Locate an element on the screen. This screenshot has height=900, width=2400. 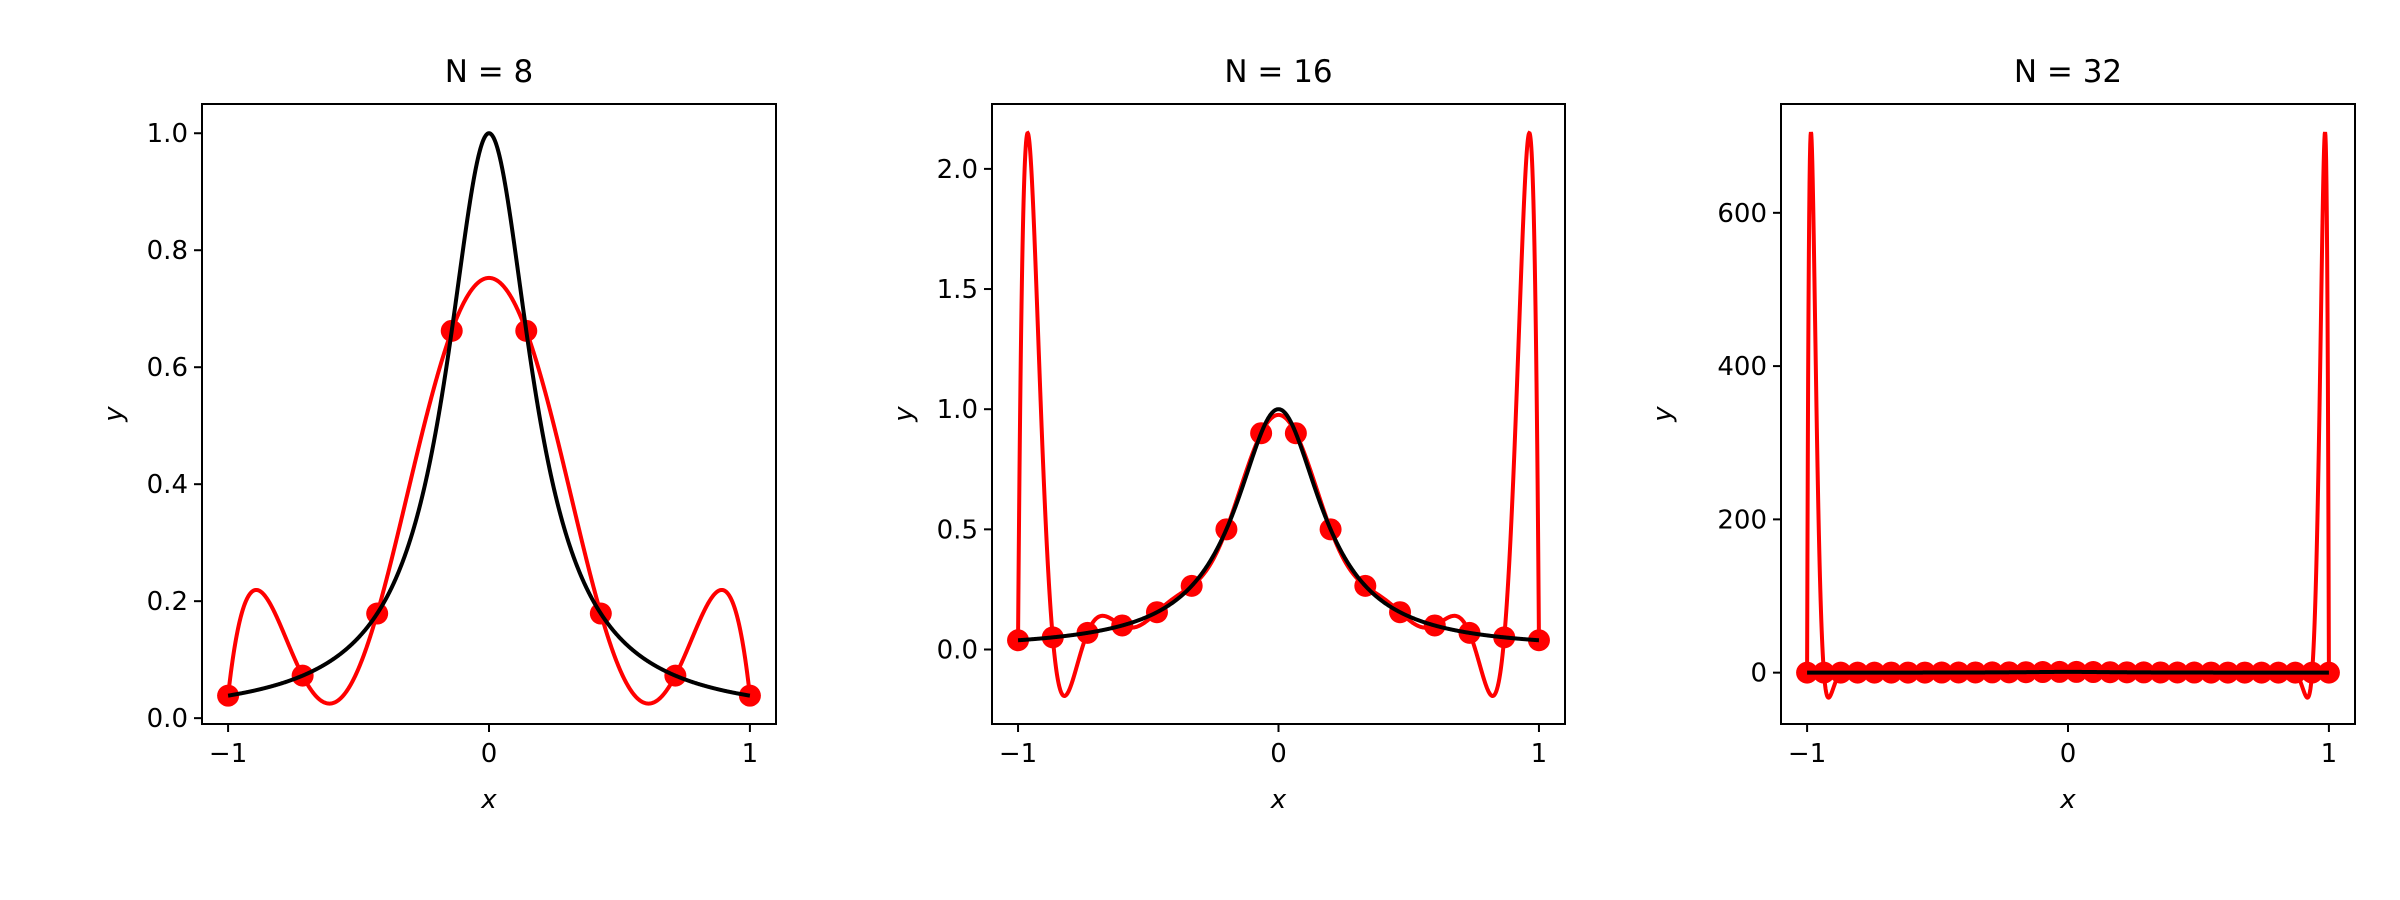
y-tick-label: 0.5 is located at coordinates (957, 530).